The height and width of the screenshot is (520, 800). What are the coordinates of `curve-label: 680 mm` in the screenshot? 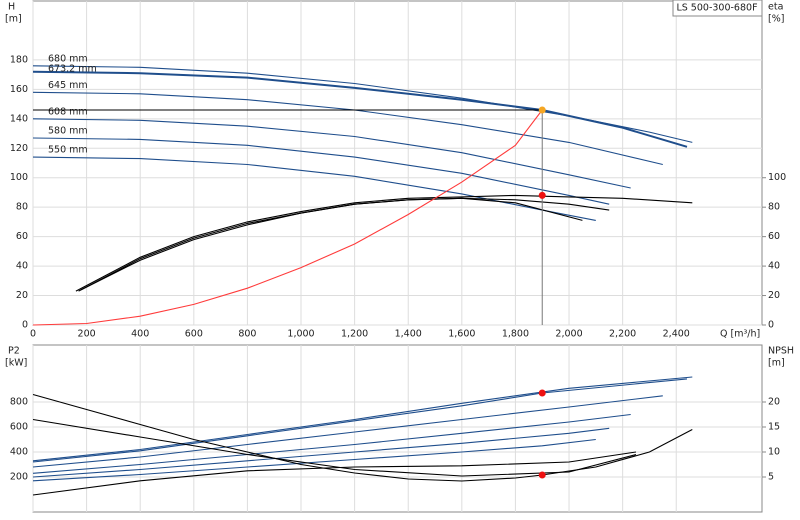 It's located at (68, 58).